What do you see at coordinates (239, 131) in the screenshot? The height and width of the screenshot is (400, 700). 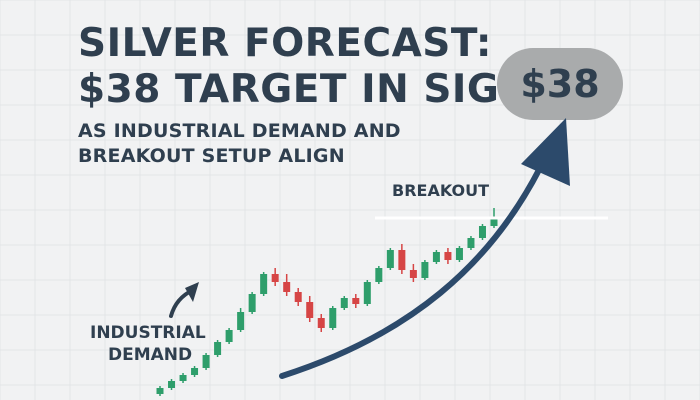 I see `subheadline-line-1: AS INDUSTRIAL DEMAND AND` at bounding box center [239, 131].